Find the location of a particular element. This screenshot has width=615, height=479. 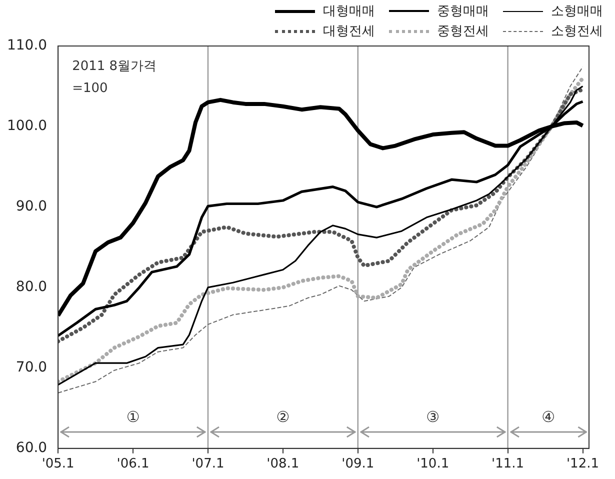

legend-label: 대형매매 is located at coordinates (349, 11).